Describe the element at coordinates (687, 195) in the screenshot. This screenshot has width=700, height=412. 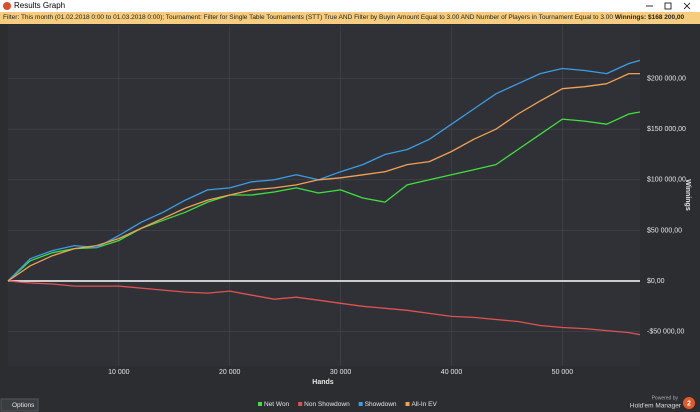
I see `y-axis-label: Winnings` at that location.